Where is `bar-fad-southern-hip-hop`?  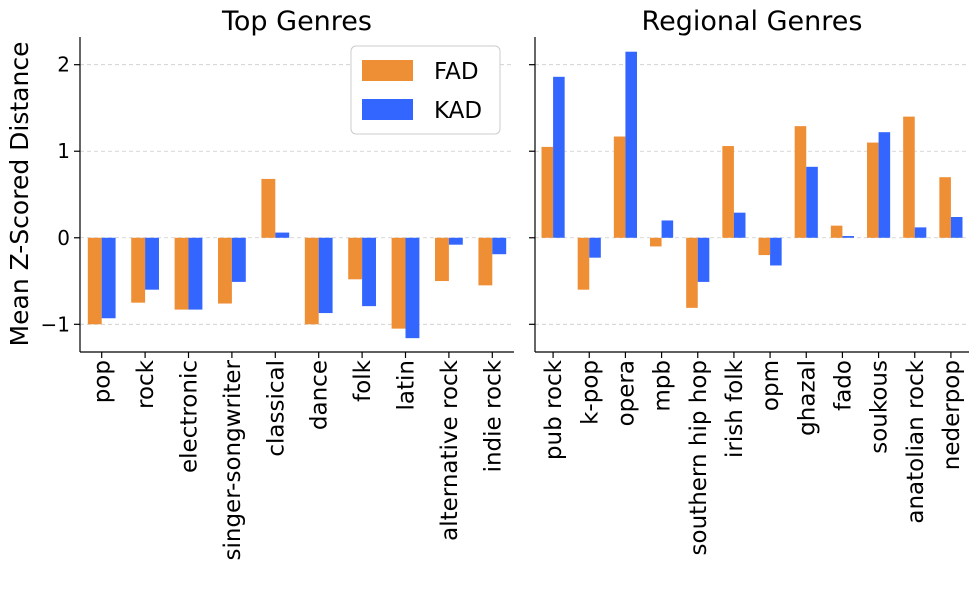
bar-fad-southern-hip-hop is located at coordinates (692, 272).